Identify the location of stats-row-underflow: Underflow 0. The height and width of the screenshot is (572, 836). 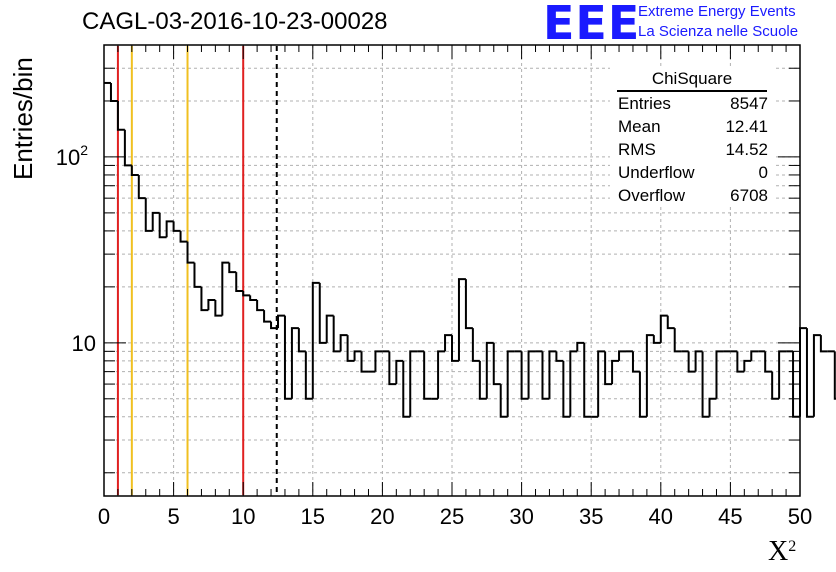
(692, 172).